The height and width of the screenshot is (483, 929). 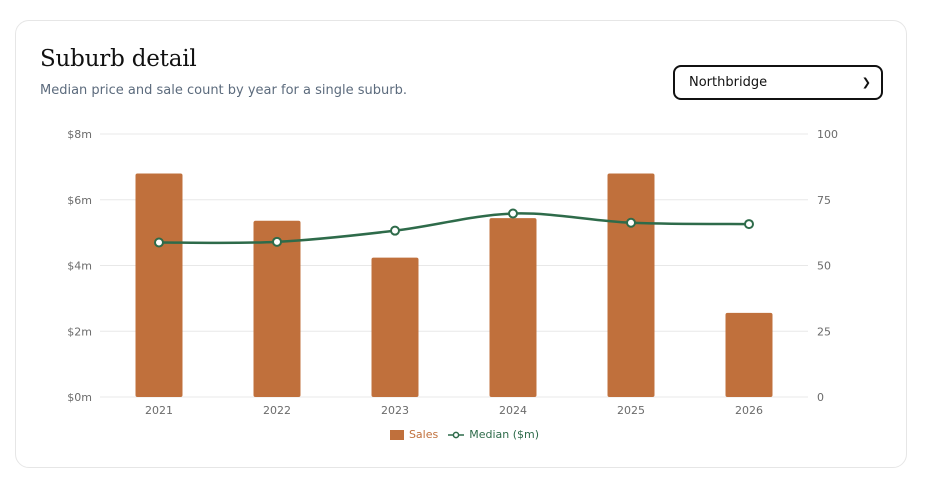 What do you see at coordinates (778, 82) in the screenshot?
I see `suburb-select: Northbridge ❯` at bounding box center [778, 82].